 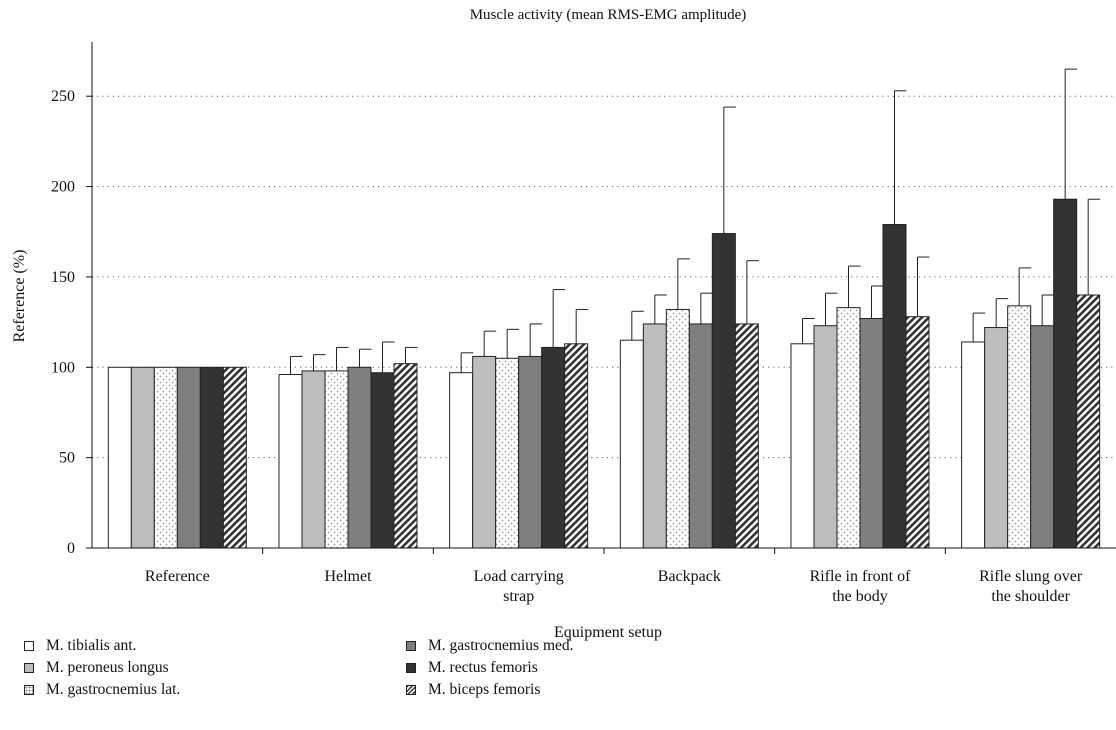 What do you see at coordinates (861, 586) in the screenshot?
I see `category-label: Rifle in front of the body` at bounding box center [861, 586].